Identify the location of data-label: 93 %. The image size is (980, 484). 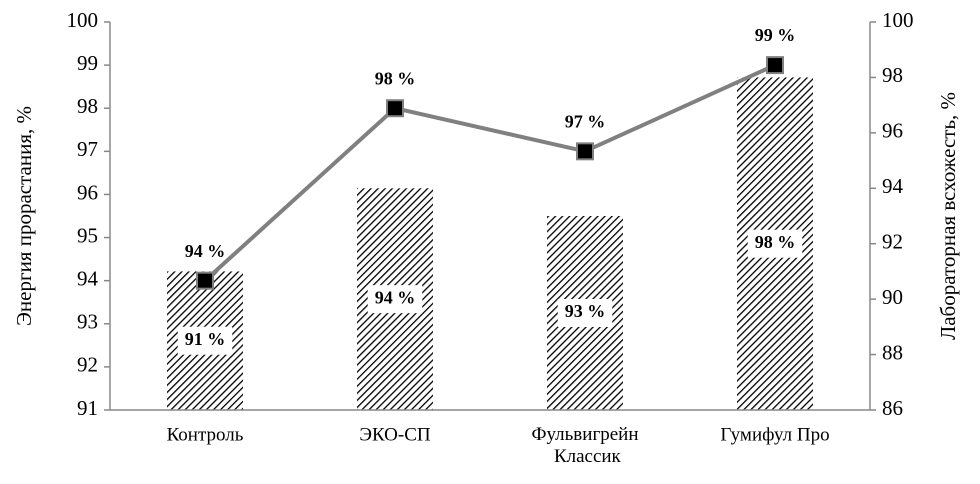
(585, 311).